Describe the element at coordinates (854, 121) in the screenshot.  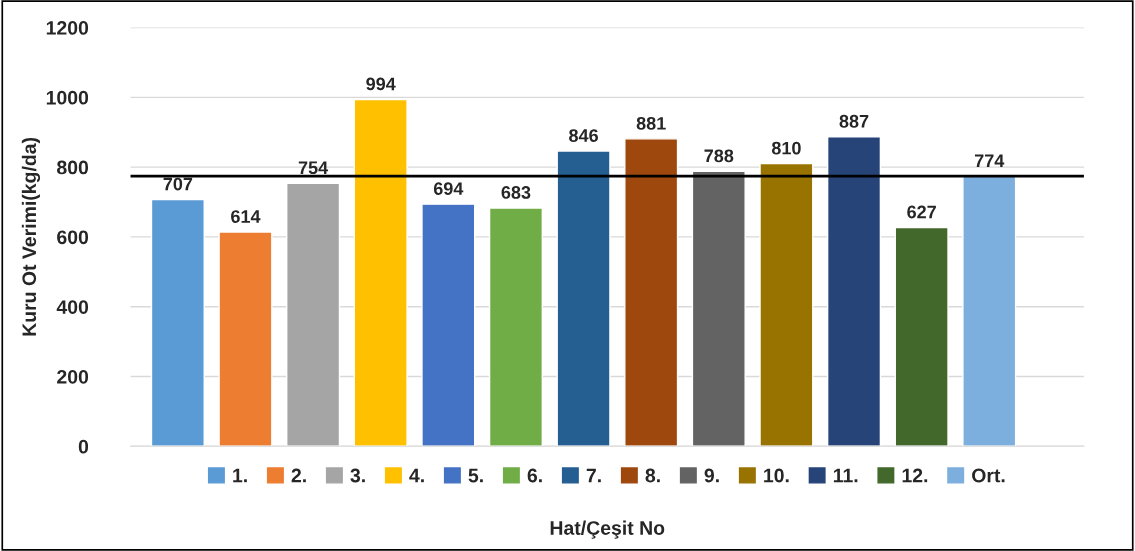
I see `data-label: 887` at that location.